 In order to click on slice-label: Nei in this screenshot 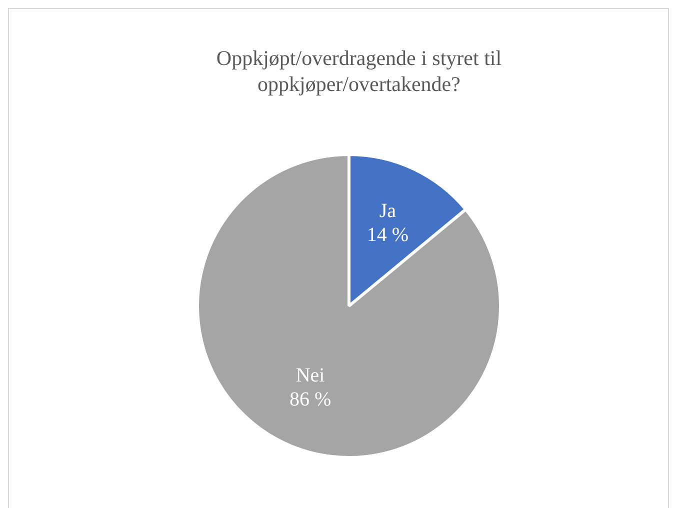, I will do `click(311, 375)`.